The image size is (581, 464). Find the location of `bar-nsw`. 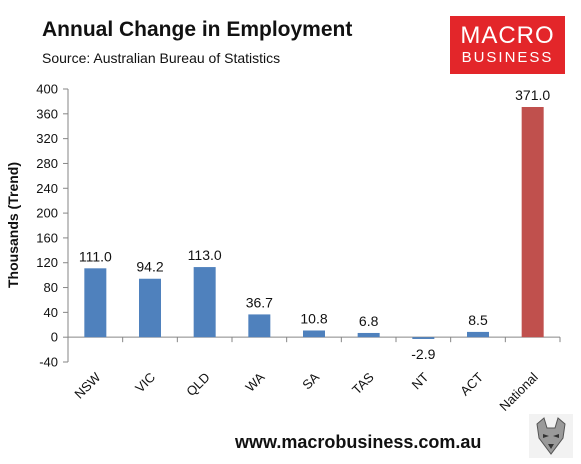

bar-nsw is located at coordinates (95, 303).